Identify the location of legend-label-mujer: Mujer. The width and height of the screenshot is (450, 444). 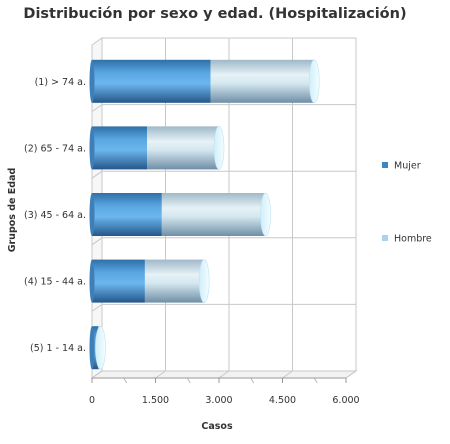
(407, 166).